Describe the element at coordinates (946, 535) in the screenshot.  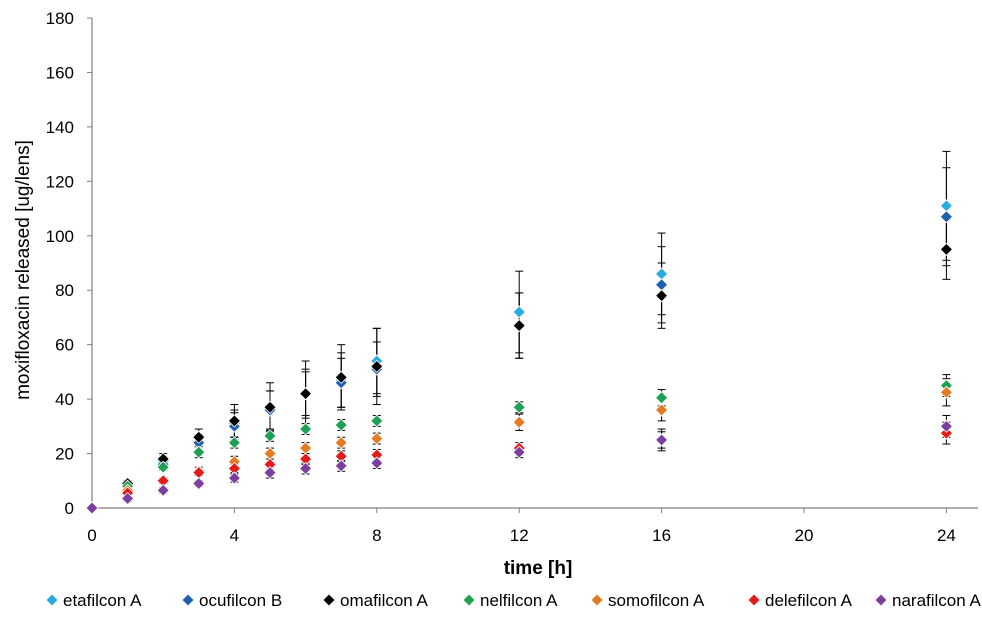
I see `x-tick-label: 24` at that location.